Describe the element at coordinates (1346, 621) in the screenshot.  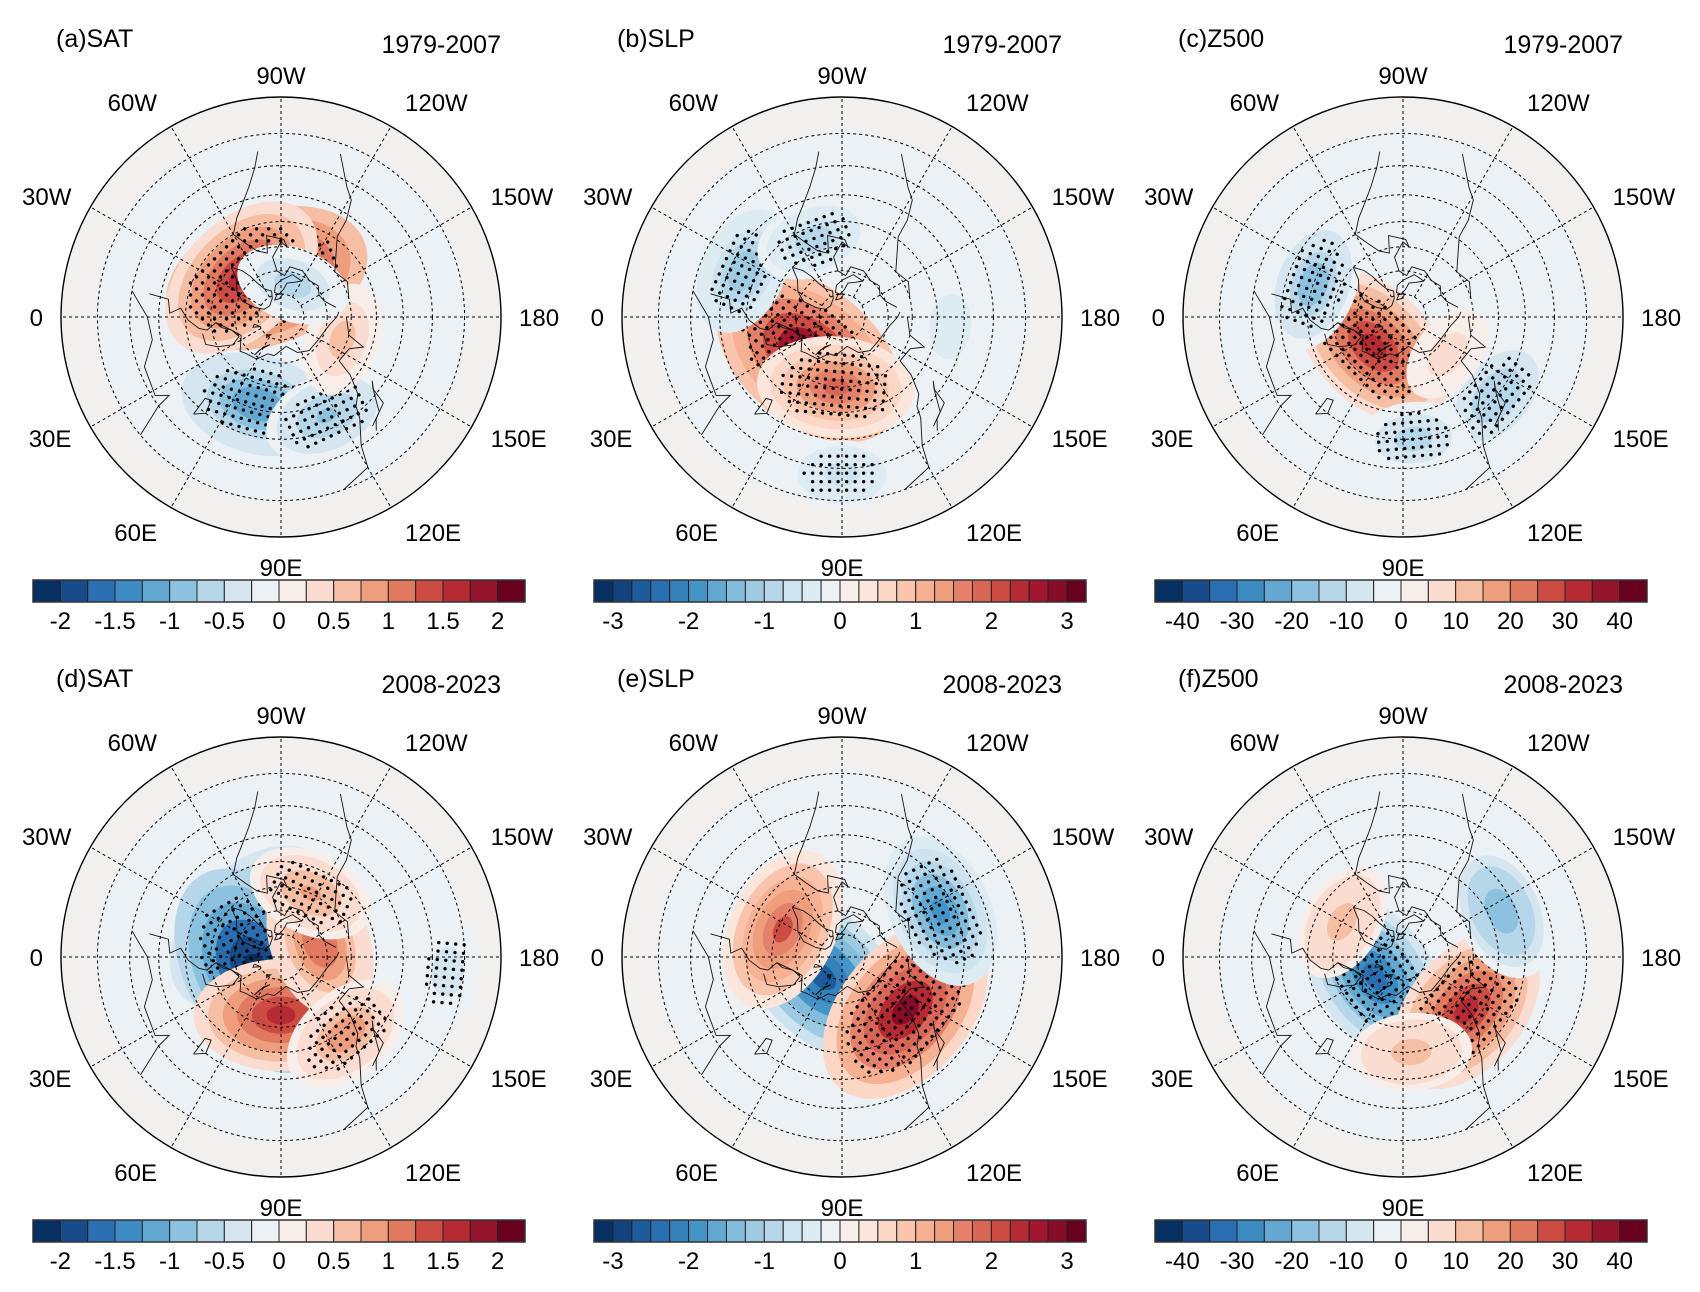
I see `colorbar-tick-label: -10` at that location.